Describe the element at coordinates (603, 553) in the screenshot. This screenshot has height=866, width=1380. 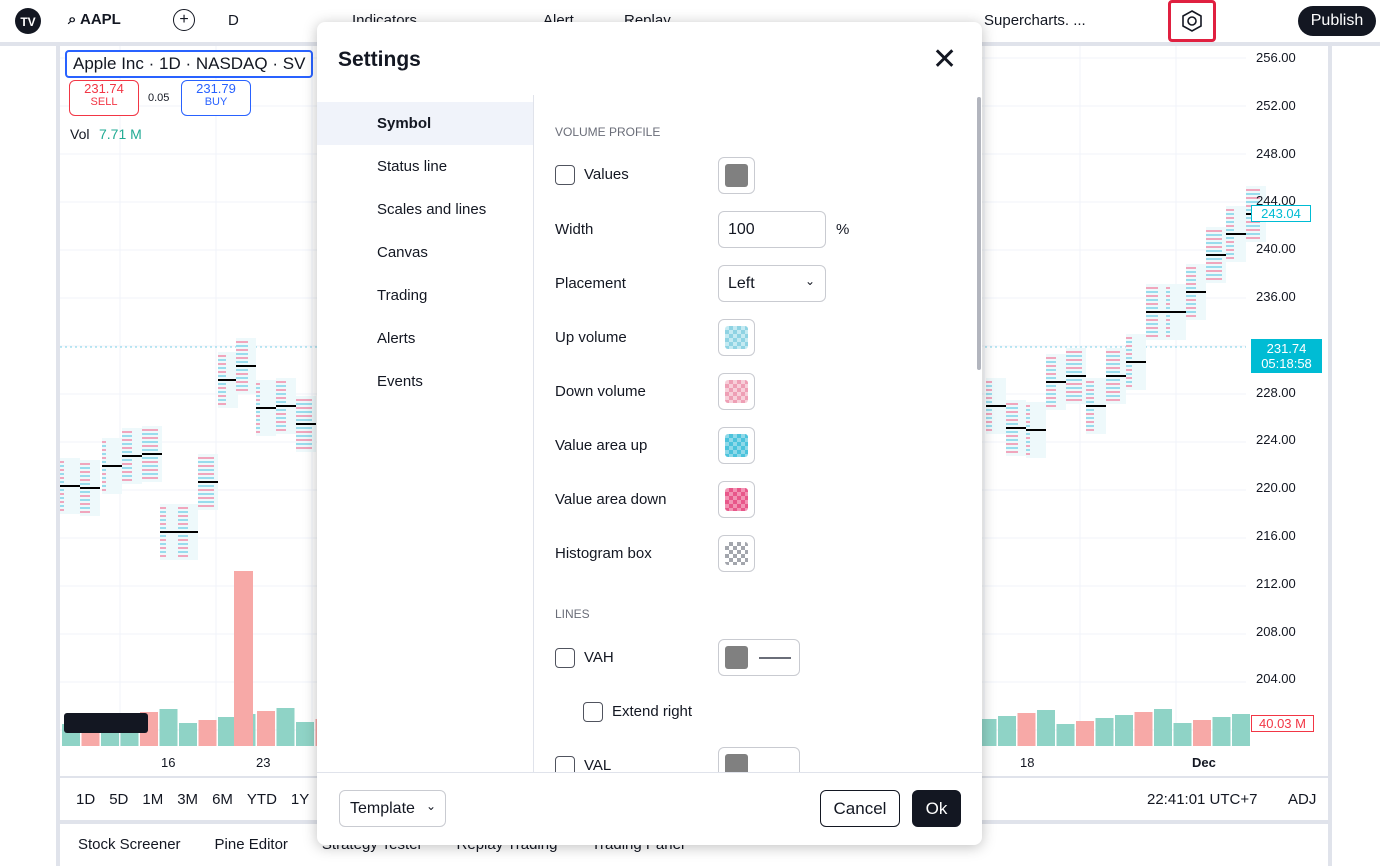
I see `label: Histogram box` at that location.